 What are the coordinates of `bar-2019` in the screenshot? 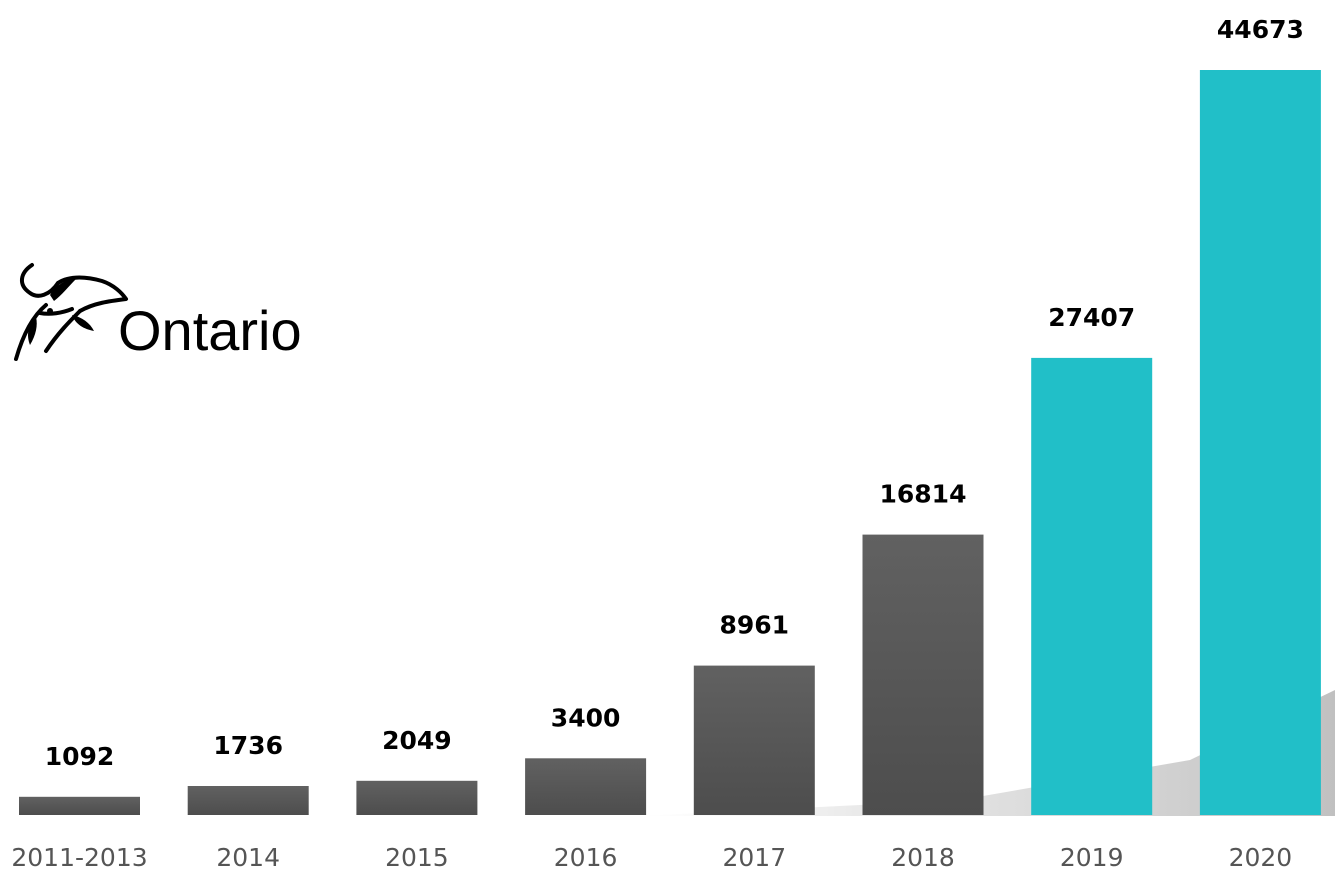 It's located at (1092, 586).